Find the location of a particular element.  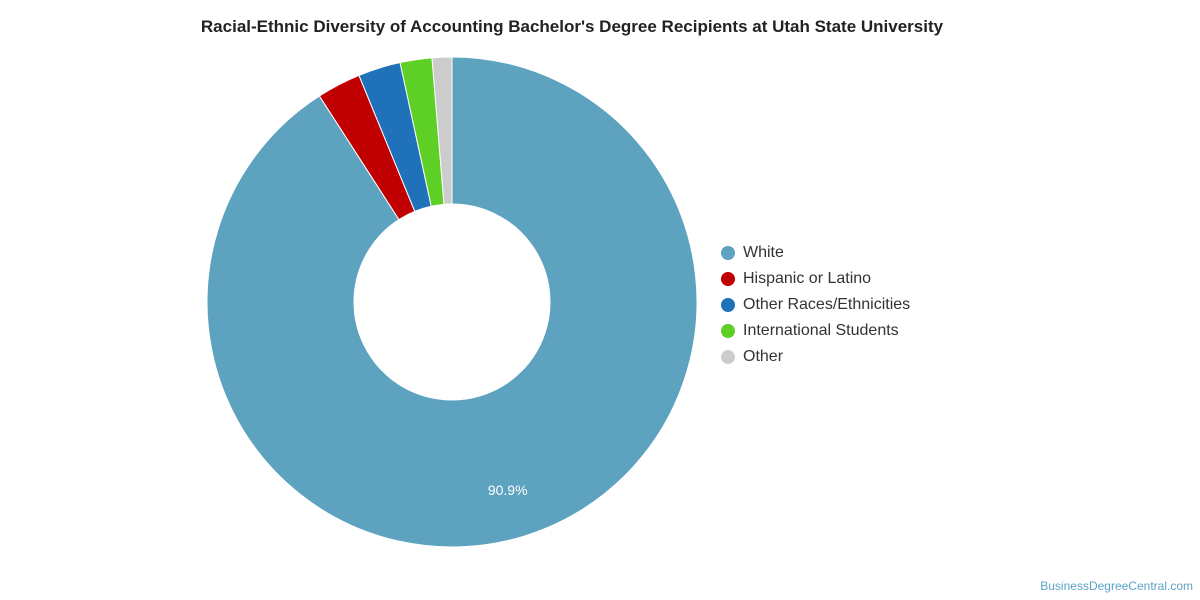

legend-label: Hispanic or Latino is located at coordinates (807, 278).